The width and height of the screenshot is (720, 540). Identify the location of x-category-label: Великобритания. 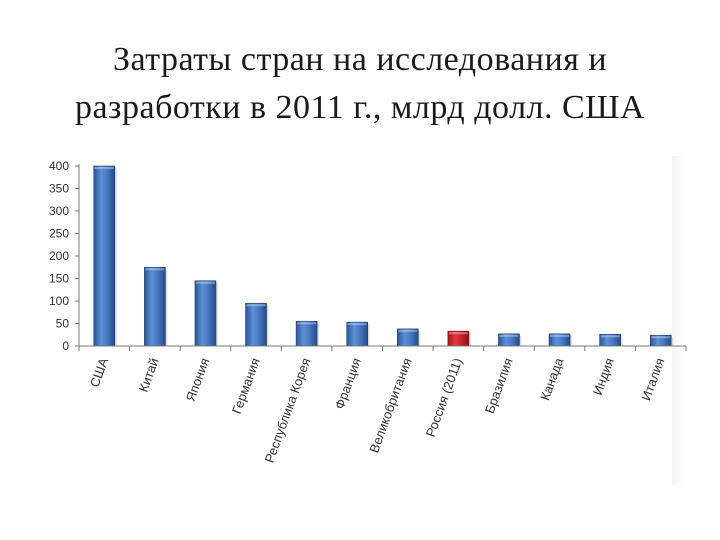
(390, 405).